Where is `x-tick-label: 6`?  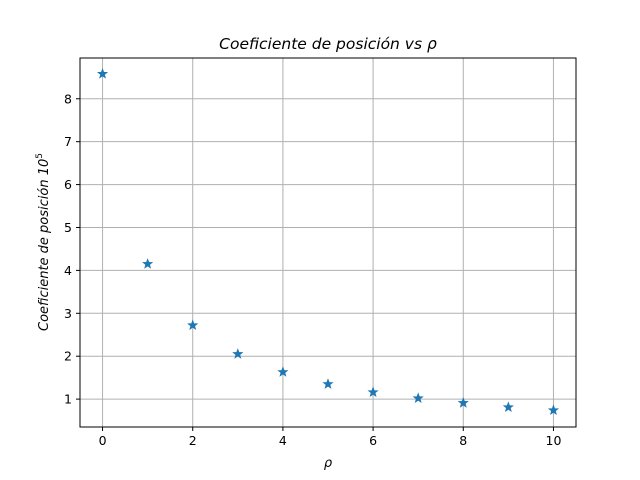 x-tick-label: 6 is located at coordinates (373, 440).